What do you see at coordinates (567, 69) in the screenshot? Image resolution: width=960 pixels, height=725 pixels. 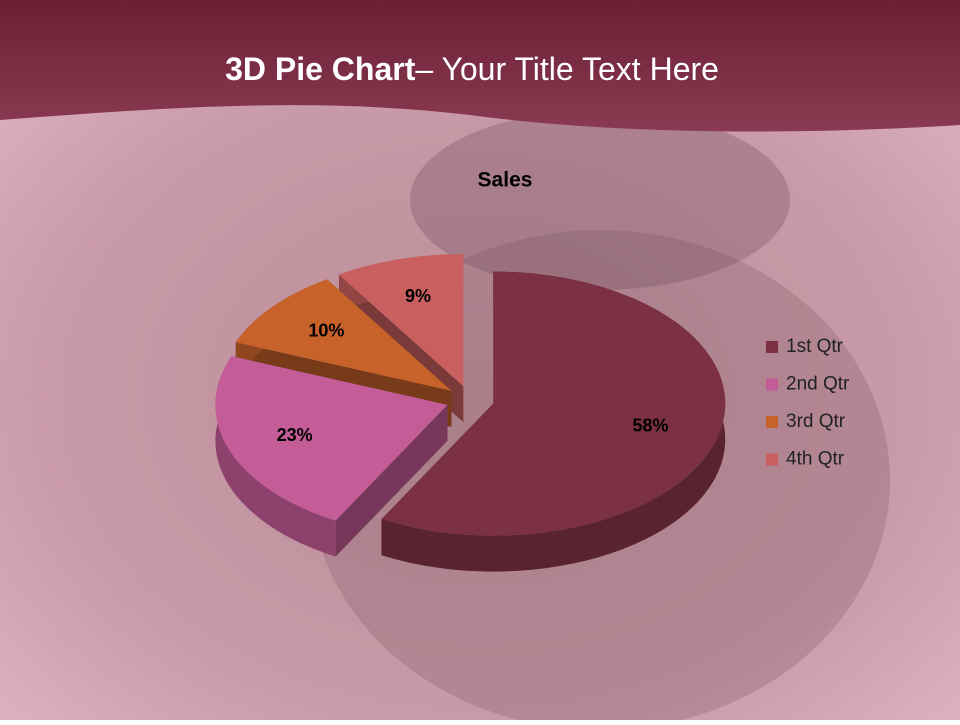 I see `title-rest: – Your Title Text Here` at bounding box center [567, 69].